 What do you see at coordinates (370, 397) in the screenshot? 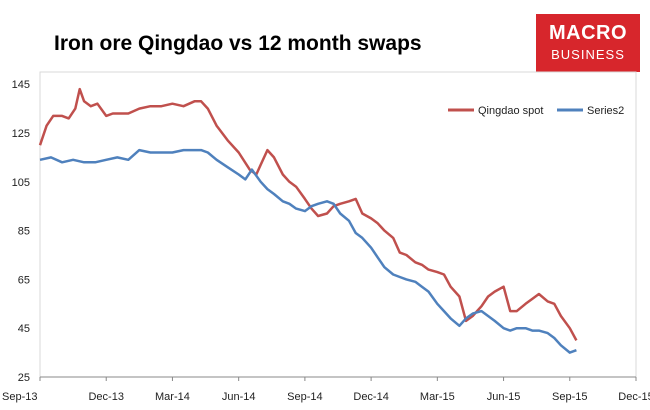
I see `x-tick-label: Dec-14` at bounding box center [370, 397].